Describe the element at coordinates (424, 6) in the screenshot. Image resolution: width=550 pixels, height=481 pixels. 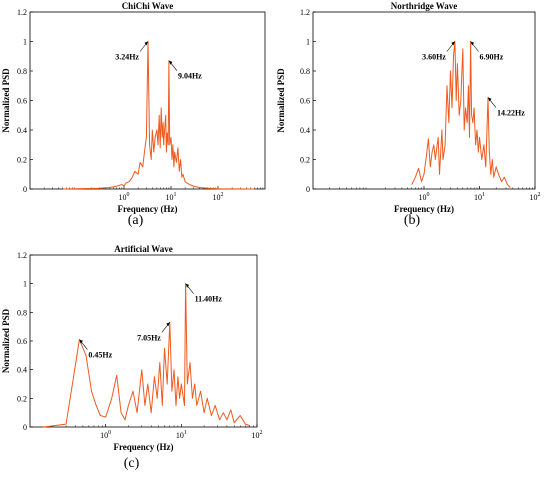
I see `chart-title: Northridge Wave` at that location.